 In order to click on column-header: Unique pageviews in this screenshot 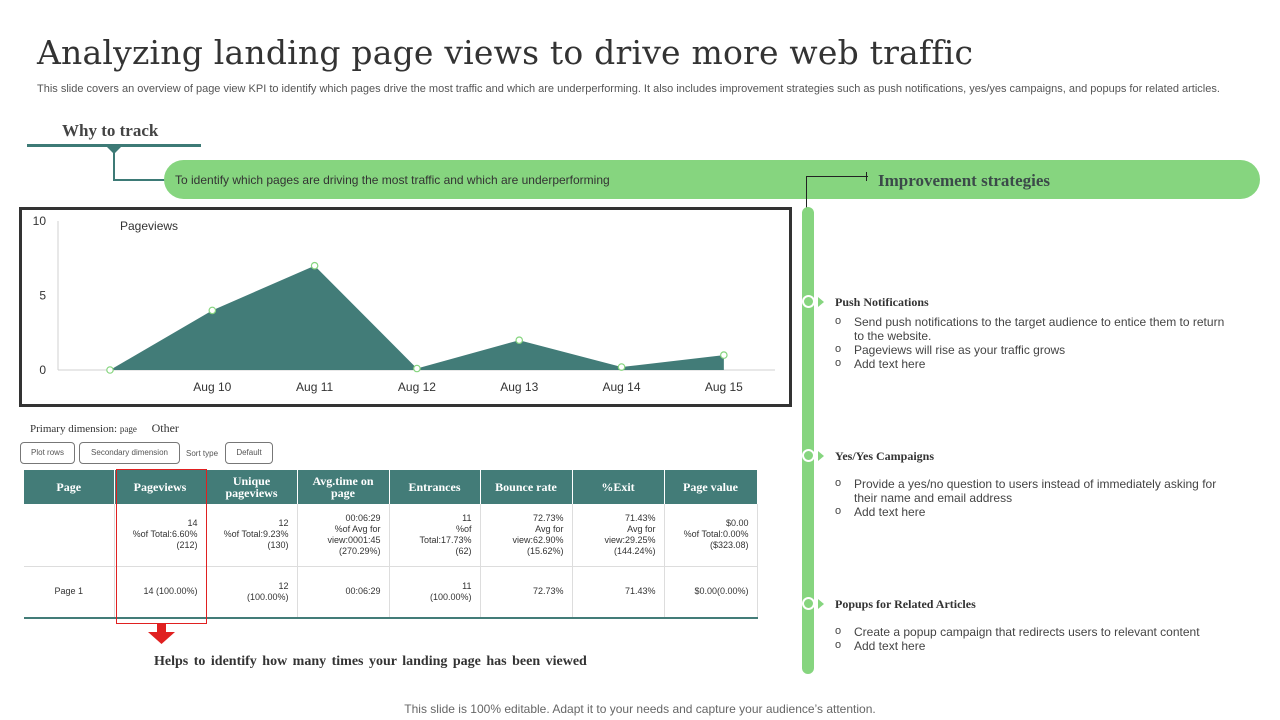, I will do `click(252, 487)`.